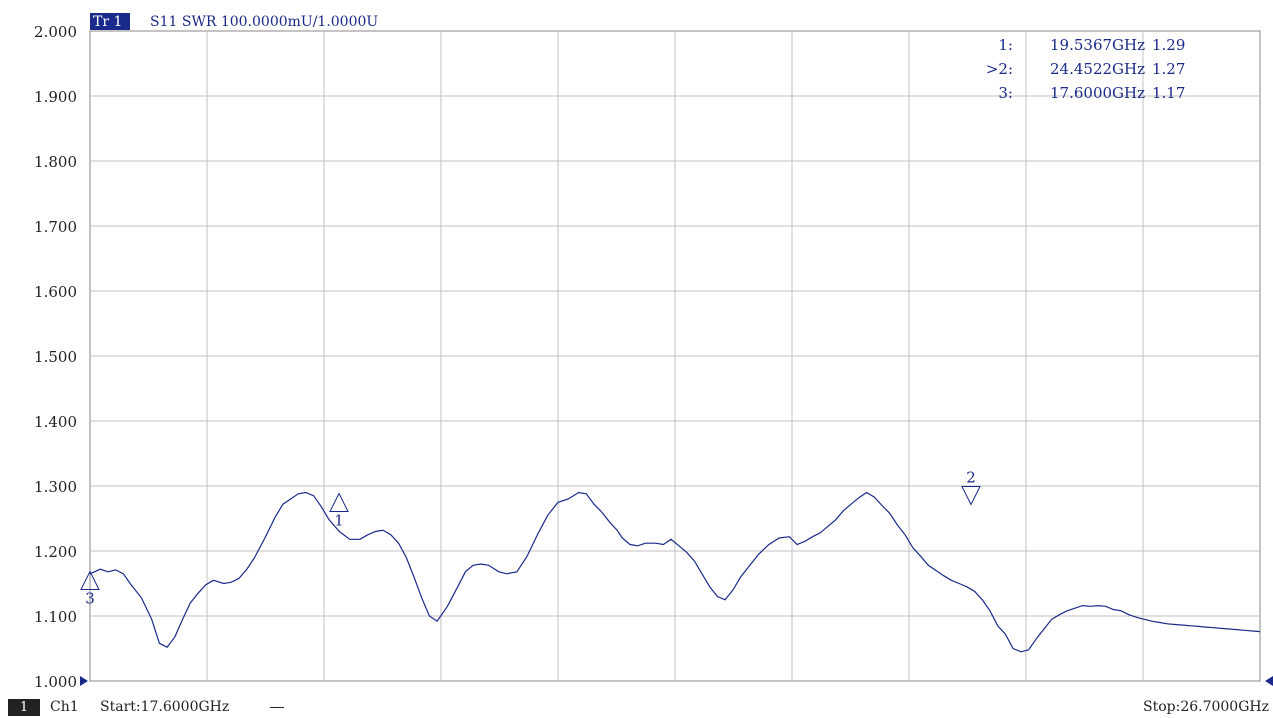  Describe the element at coordinates (1168, 45) in the screenshot. I see `readout-value: 1.29` at that location.